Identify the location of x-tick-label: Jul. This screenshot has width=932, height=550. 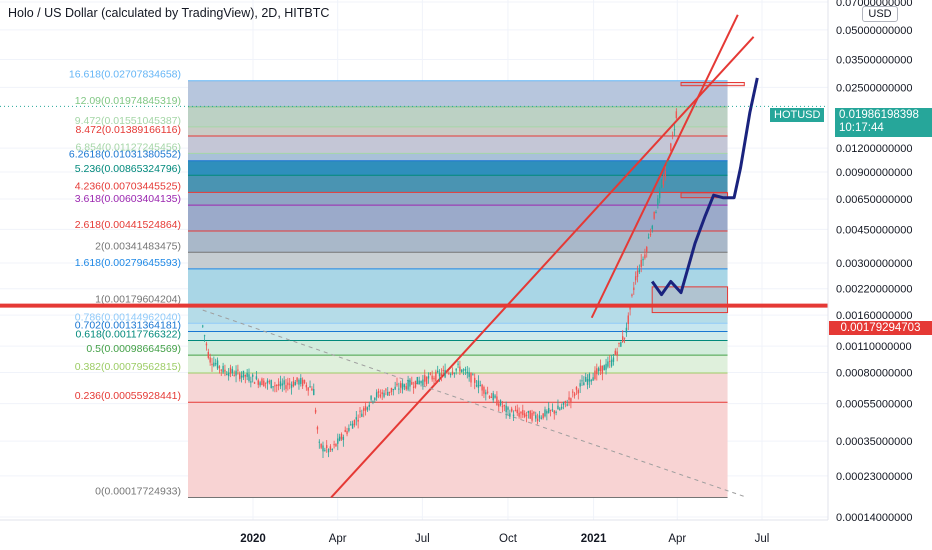
(422, 539).